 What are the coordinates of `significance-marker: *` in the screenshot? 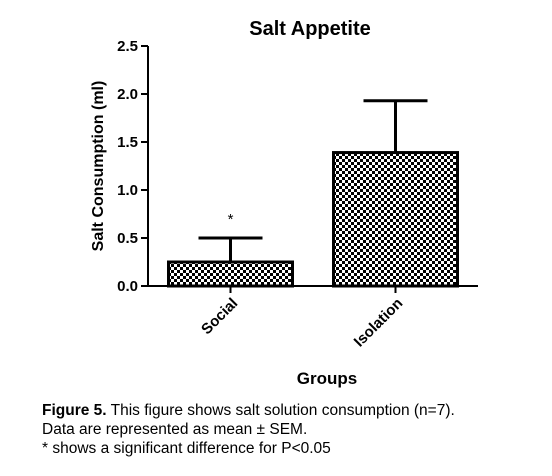 It's located at (231, 219).